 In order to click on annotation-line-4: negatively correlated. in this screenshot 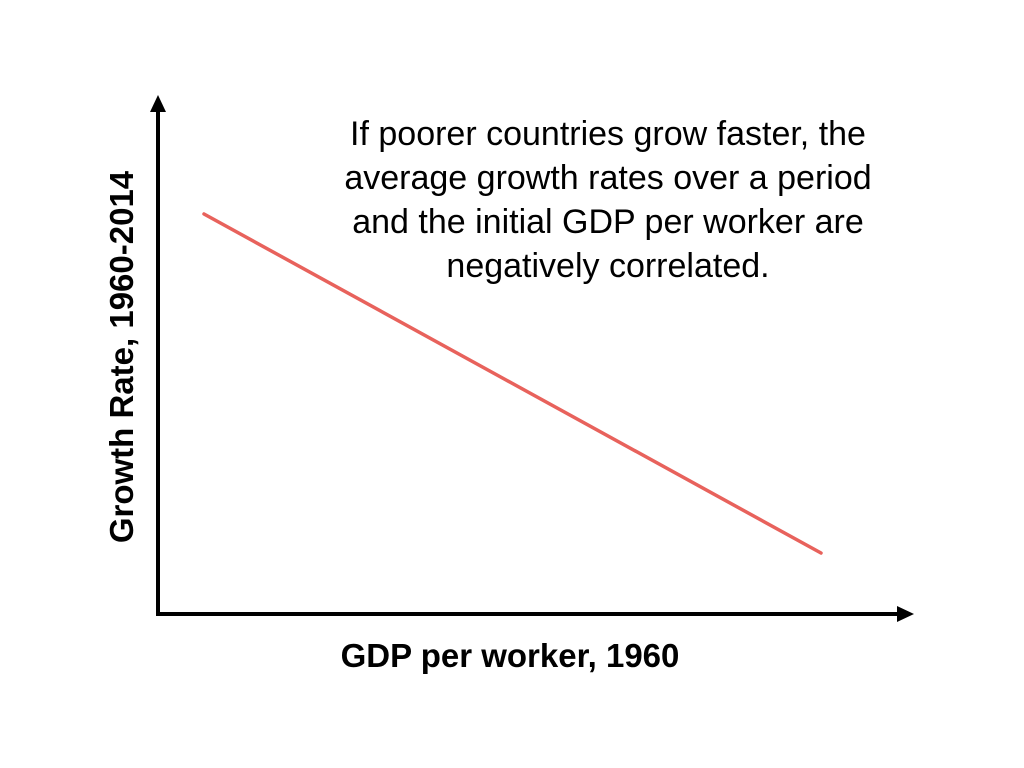, I will do `click(608, 266)`.